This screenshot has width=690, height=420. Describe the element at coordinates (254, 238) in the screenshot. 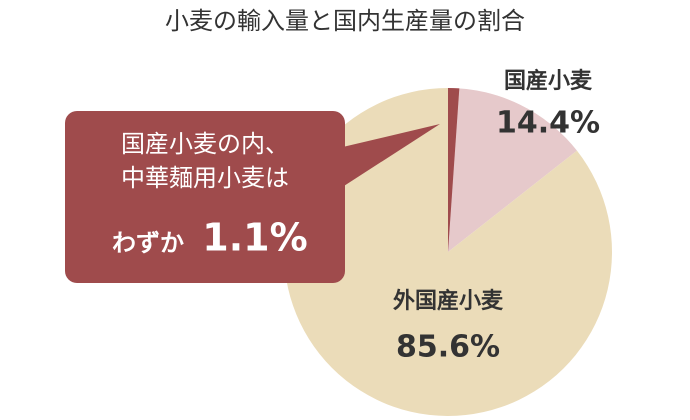

I see `callout-value: 1.1%` at that location.